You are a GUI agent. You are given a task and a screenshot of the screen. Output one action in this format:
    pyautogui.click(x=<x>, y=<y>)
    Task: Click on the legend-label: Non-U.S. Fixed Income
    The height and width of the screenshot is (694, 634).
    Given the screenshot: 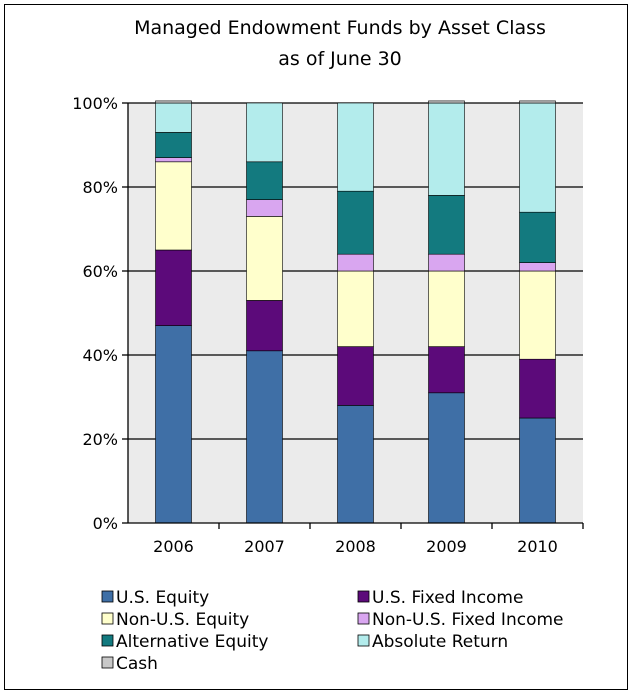 What is the action you would take?
    pyautogui.click(x=467, y=620)
    